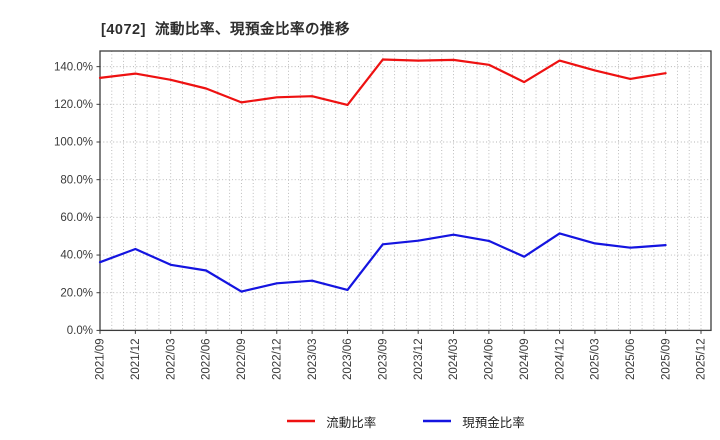 This screenshot has height=440, width=720. Describe the element at coordinates (405, 421) in the screenshot. I see `chart-legend: 流動比率 現預金比率` at that location.